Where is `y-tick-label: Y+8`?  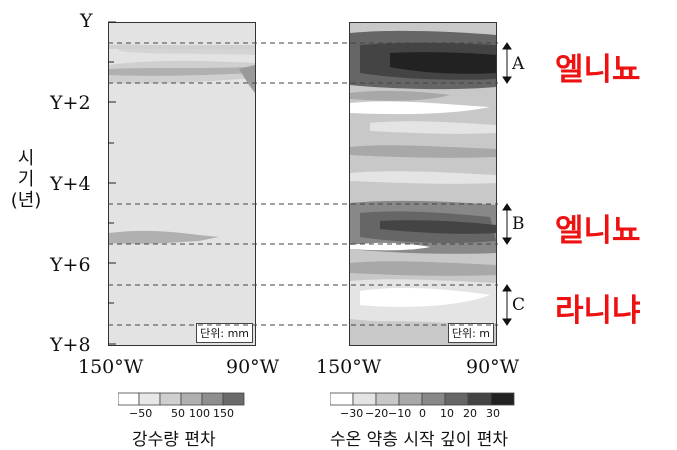 y-tick-label: Y+8 is located at coordinates (70, 345).